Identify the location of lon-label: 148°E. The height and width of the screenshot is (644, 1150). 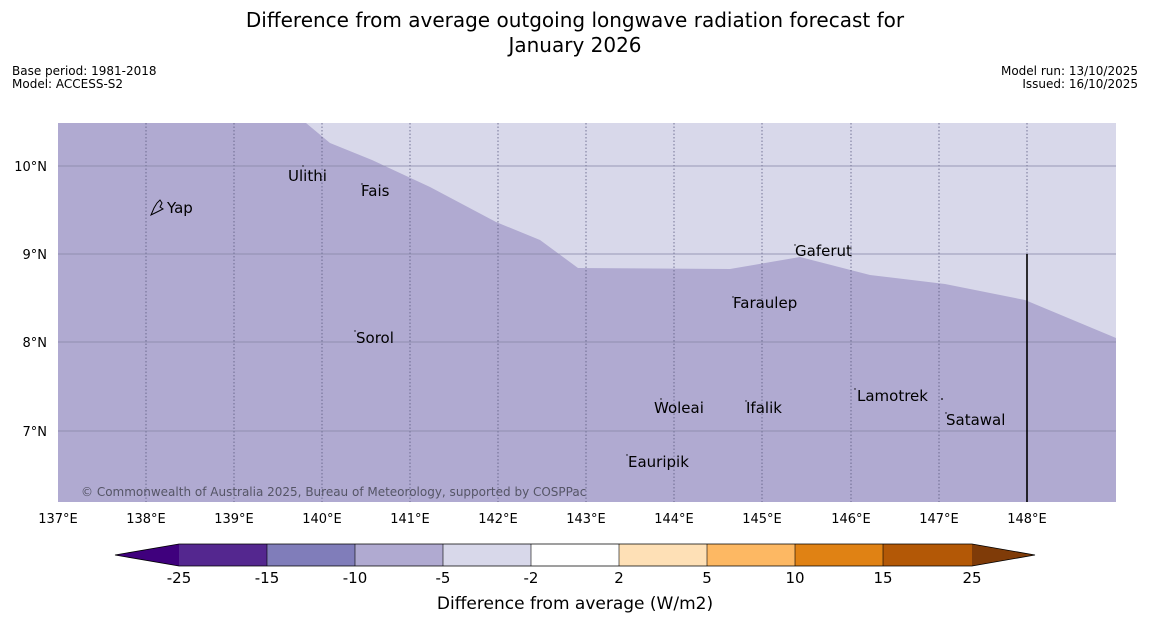
(1027, 519).